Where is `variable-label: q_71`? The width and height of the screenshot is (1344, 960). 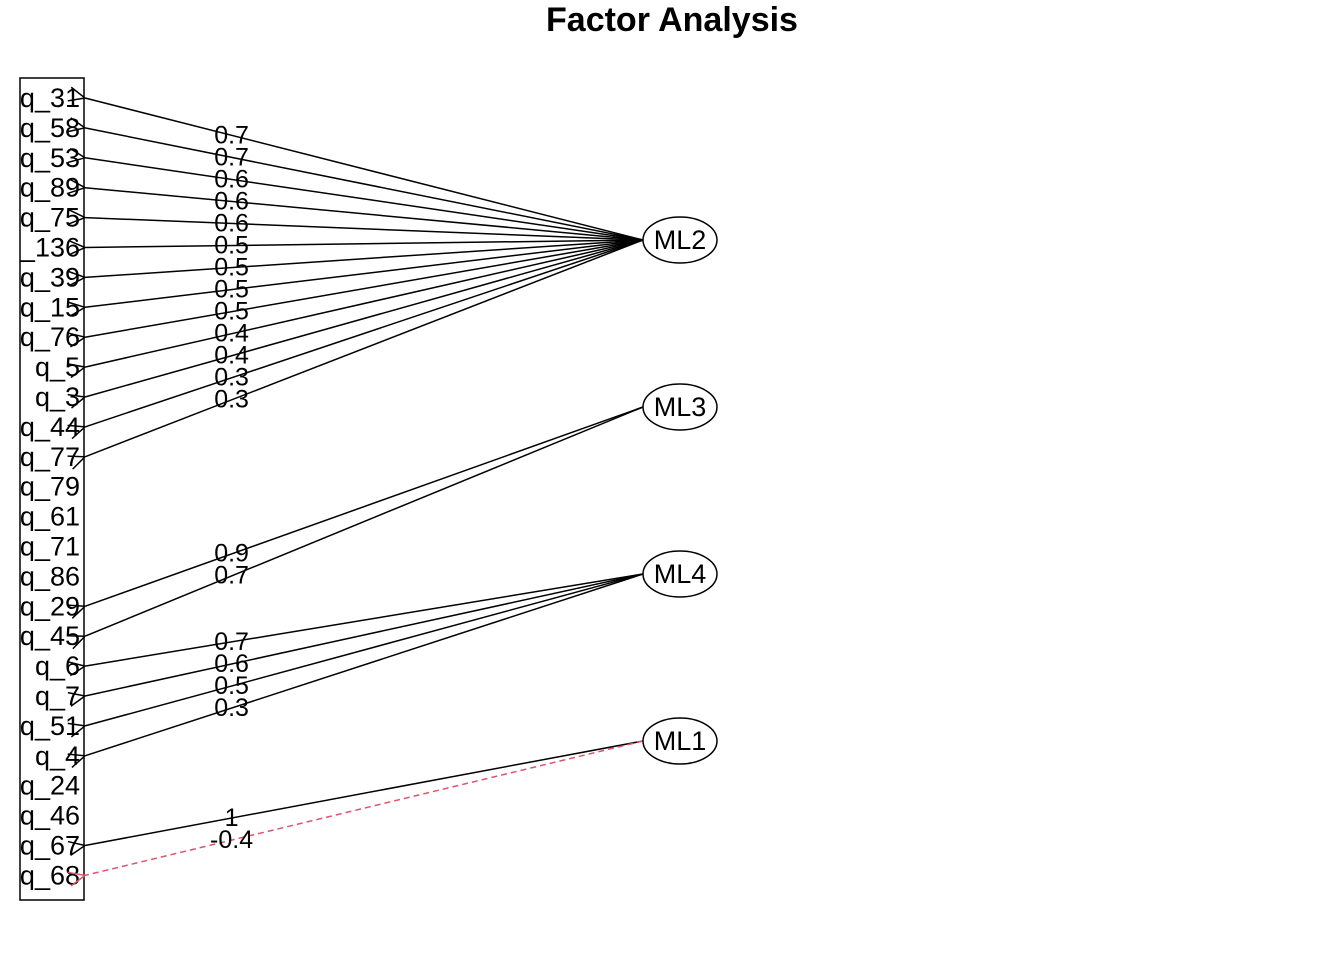 variable-label: q_71 is located at coordinates (50, 547).